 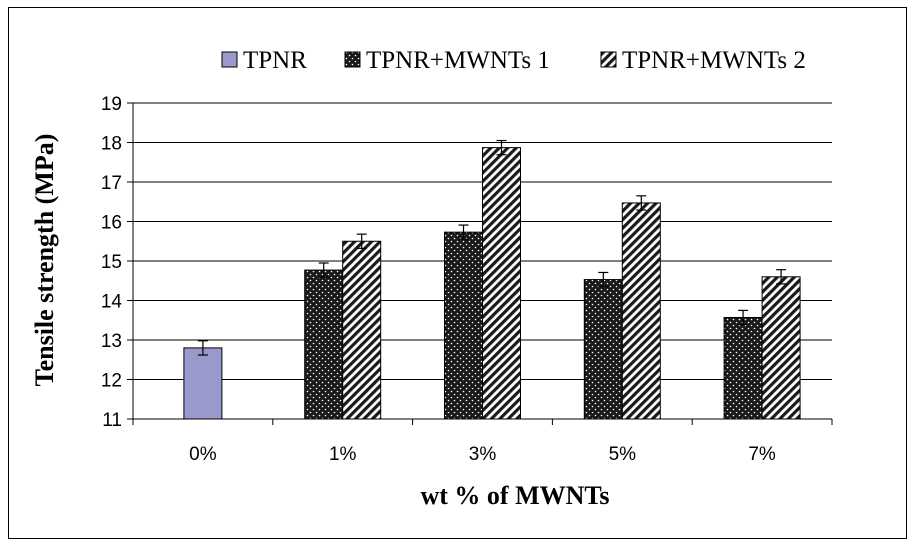 What do you see at coordinates (781, 348) in the screenshot?
I see `bar-tpnr-mwnts-2-7pct` at bounding box center [781, 348].